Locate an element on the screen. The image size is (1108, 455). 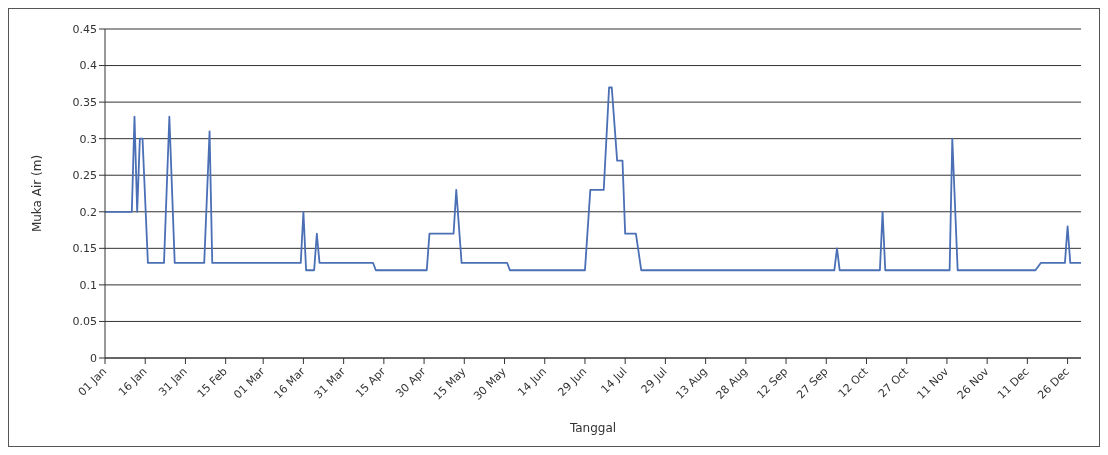
x-tick-label: 27 Sep is located at coordinates (812, 383).